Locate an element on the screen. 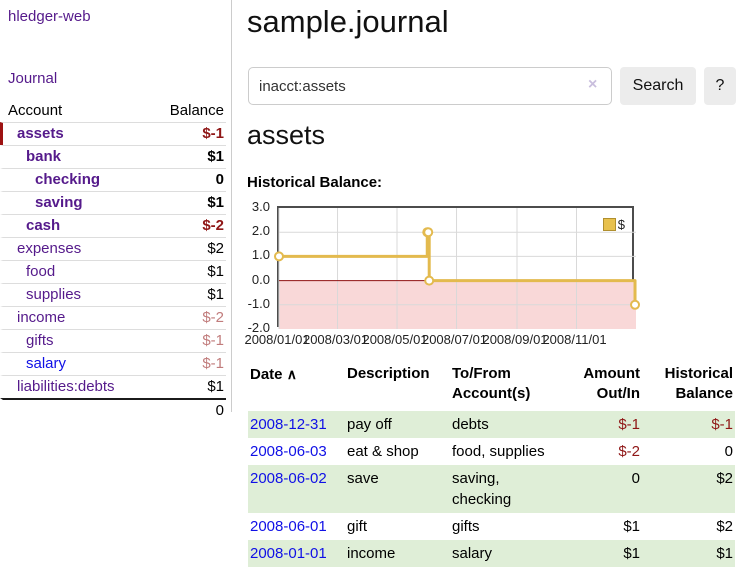  transaction-date-link: 2008-12-31 is located at coordinates (288, 424).